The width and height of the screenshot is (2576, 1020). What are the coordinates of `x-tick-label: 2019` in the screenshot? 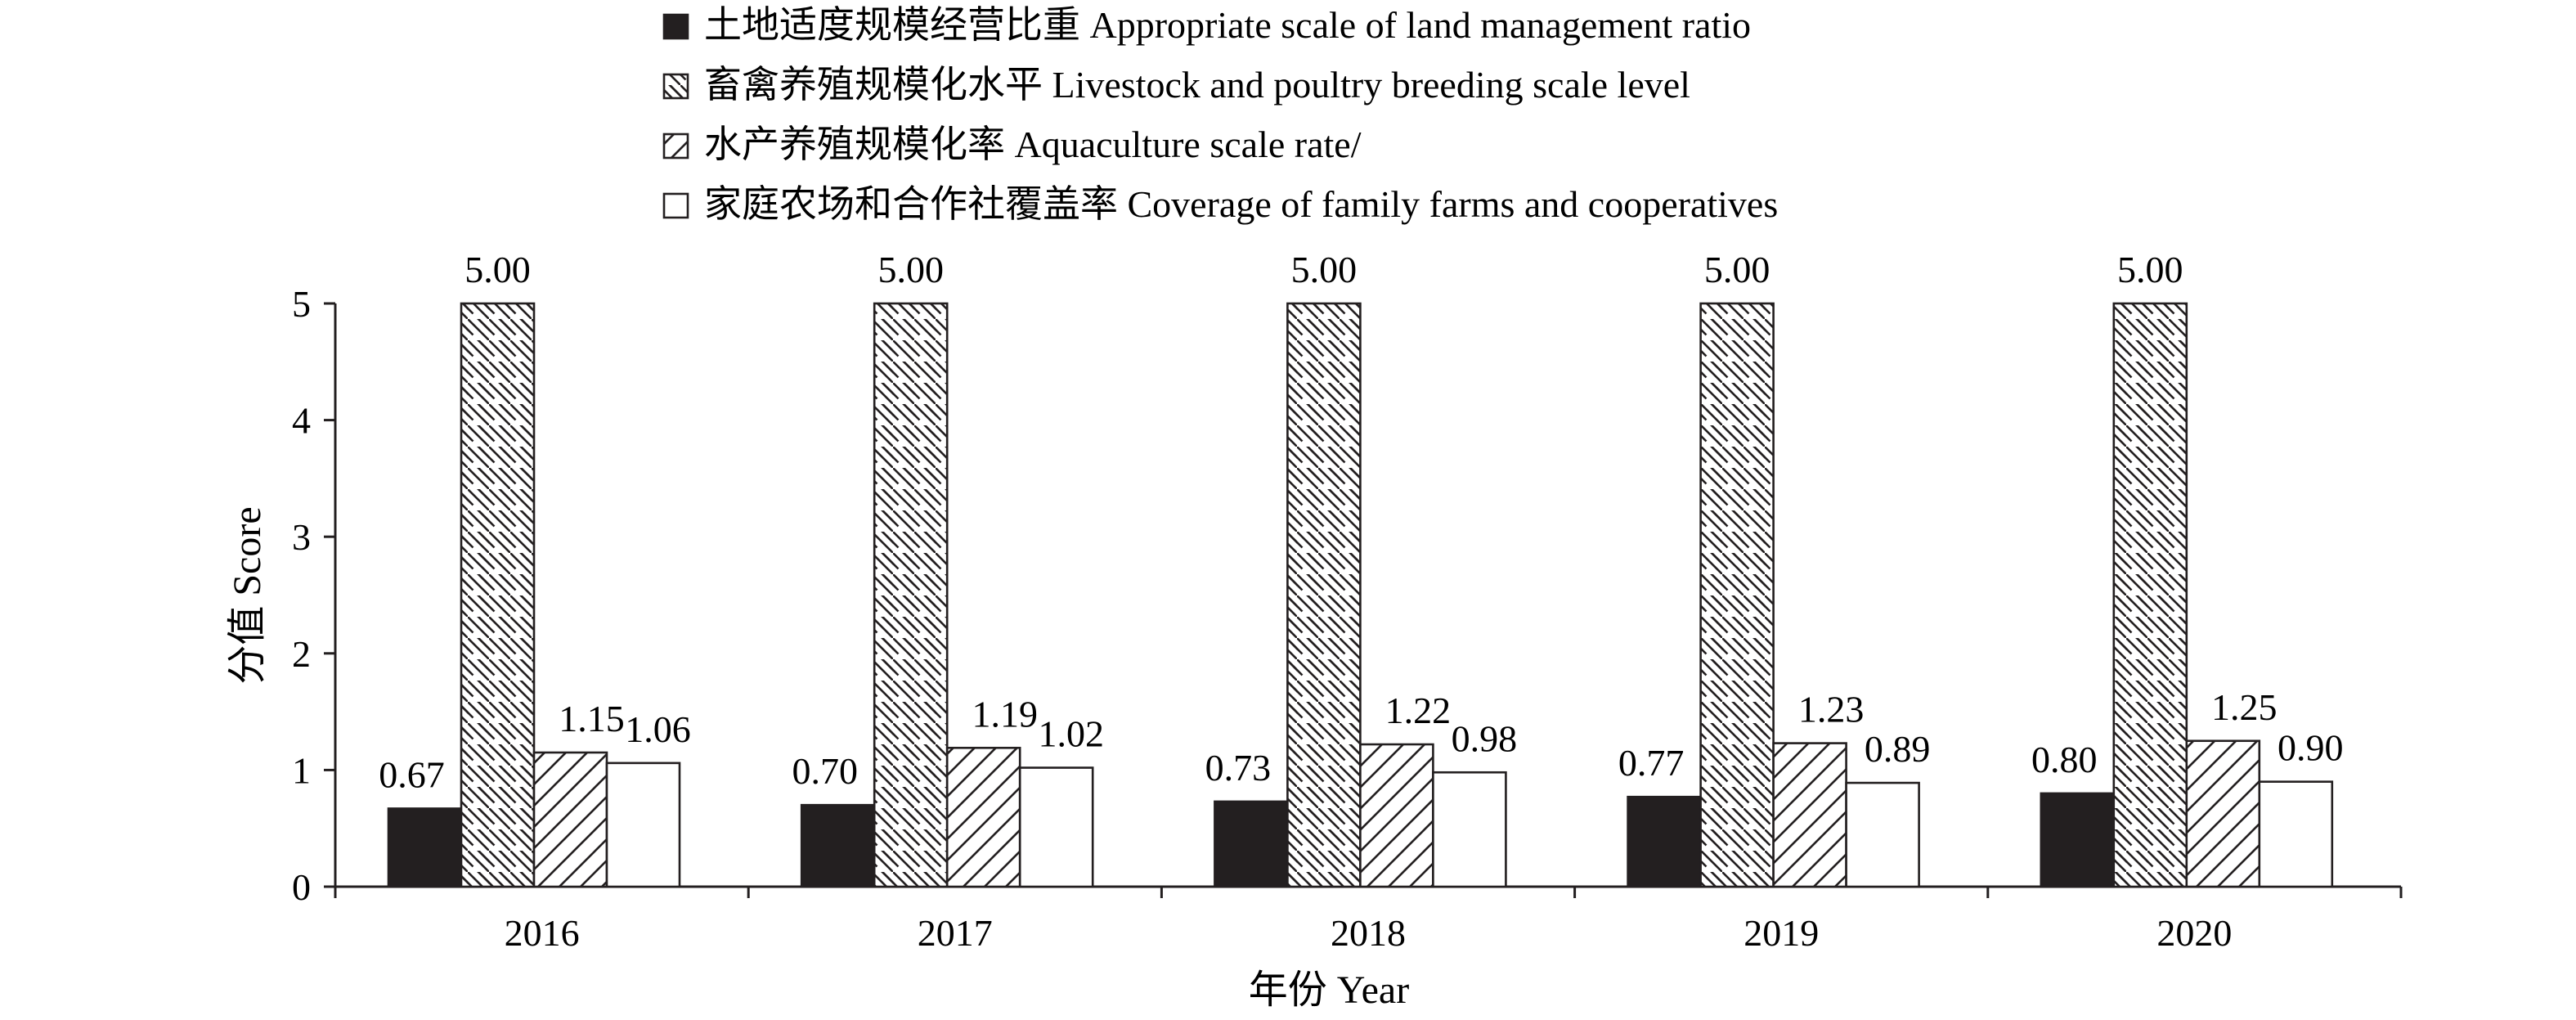 It's located at (1782, 933).